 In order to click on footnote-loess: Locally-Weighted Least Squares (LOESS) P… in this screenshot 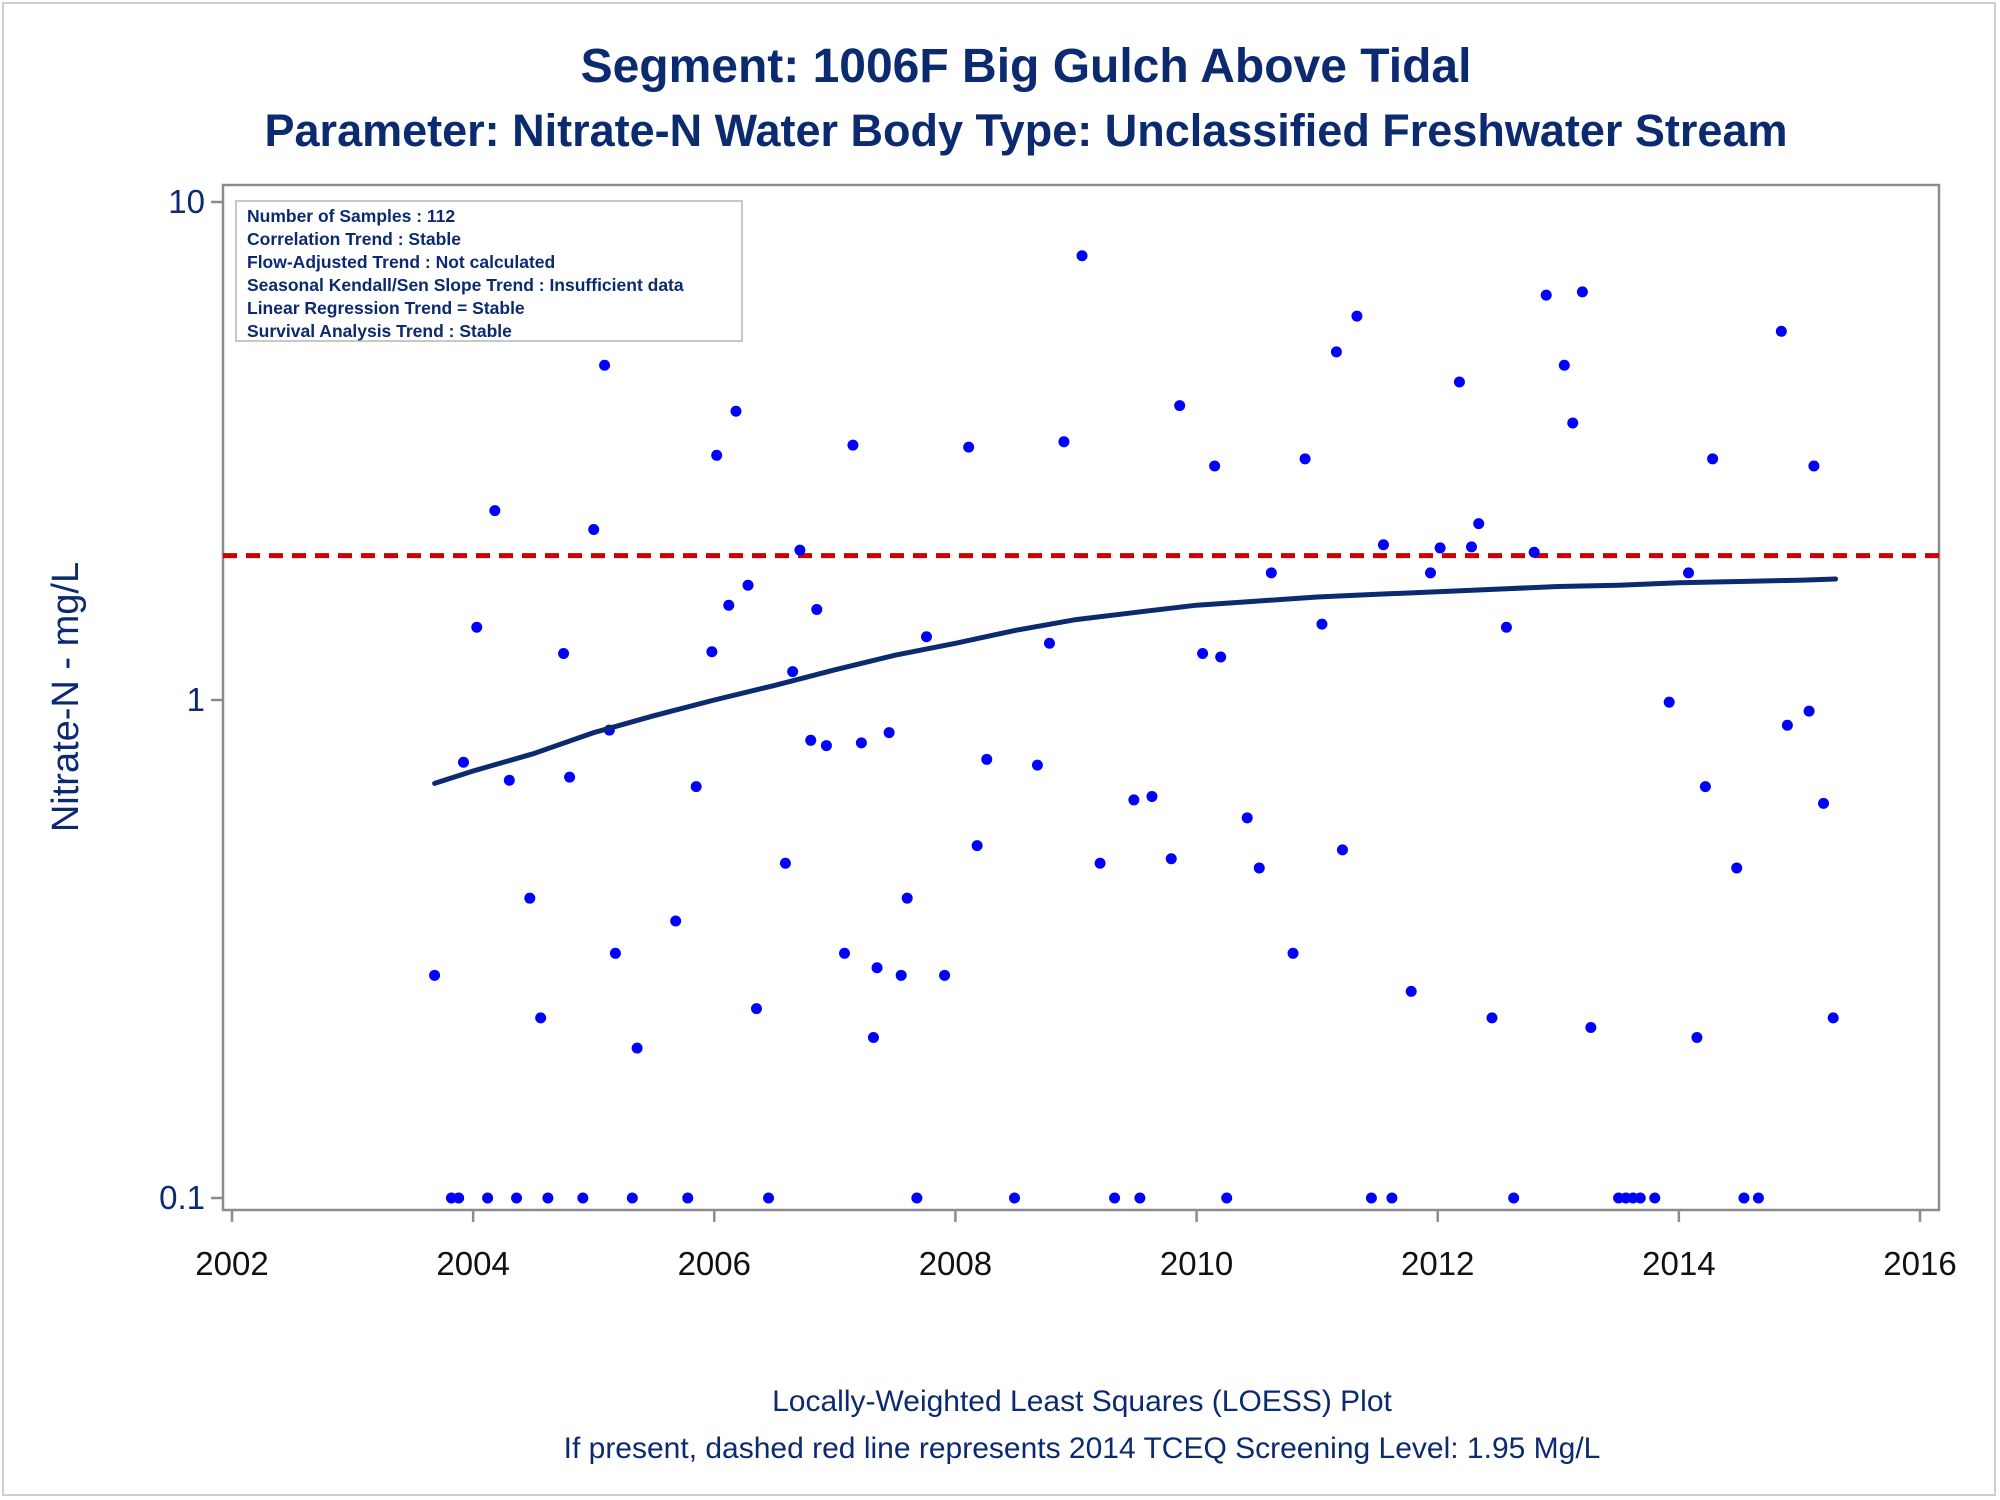, I will do `click(1082, 1401)`.